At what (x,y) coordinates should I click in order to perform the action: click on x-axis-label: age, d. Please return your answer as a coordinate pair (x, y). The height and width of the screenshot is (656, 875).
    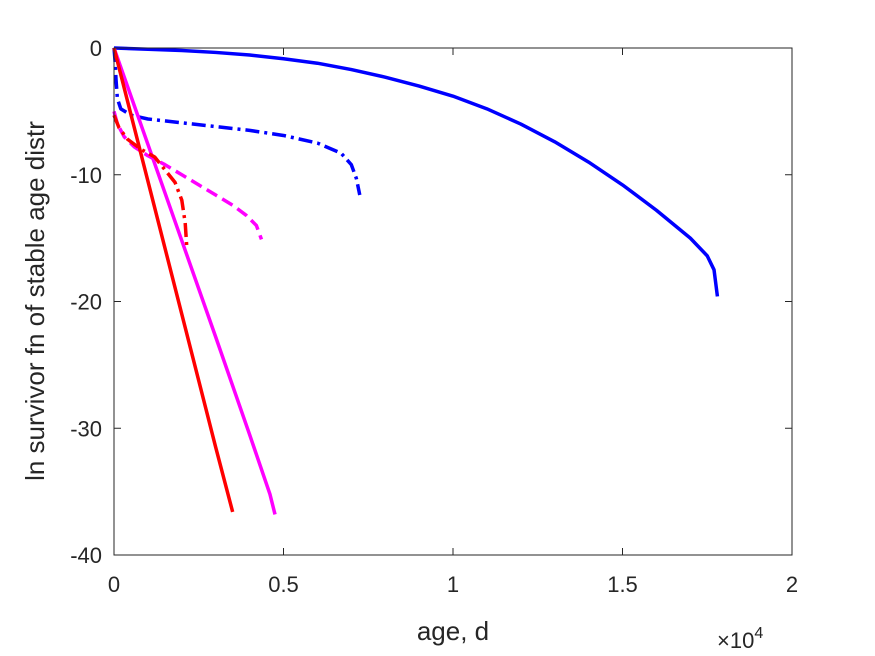
    Looking at the image, I should click on (453, 631).